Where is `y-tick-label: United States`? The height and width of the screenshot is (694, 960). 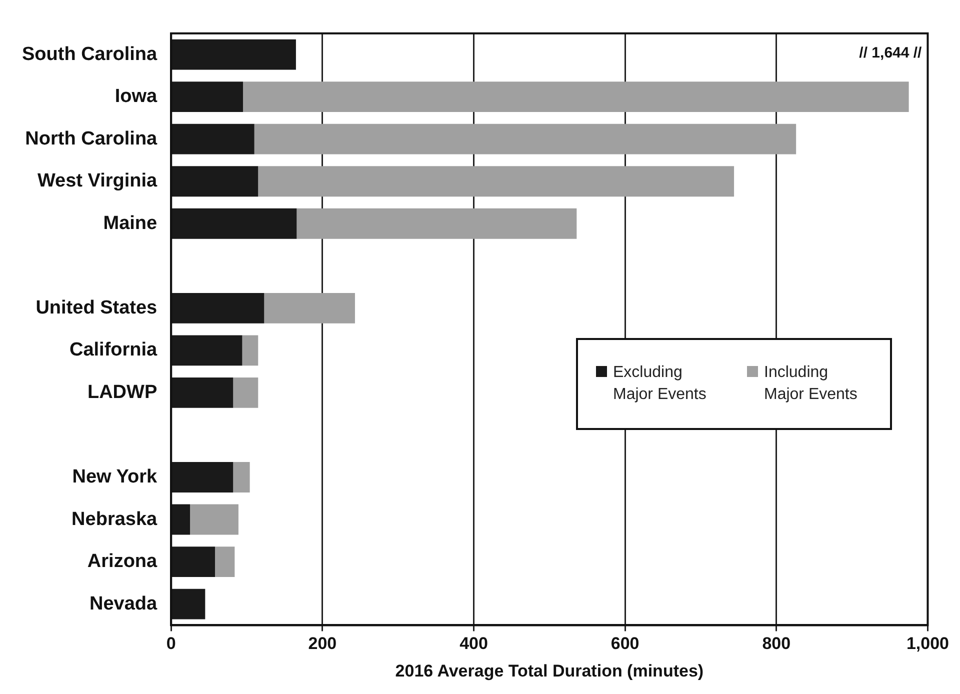
y-tick-label: United States is located at coordinates (97, 307).